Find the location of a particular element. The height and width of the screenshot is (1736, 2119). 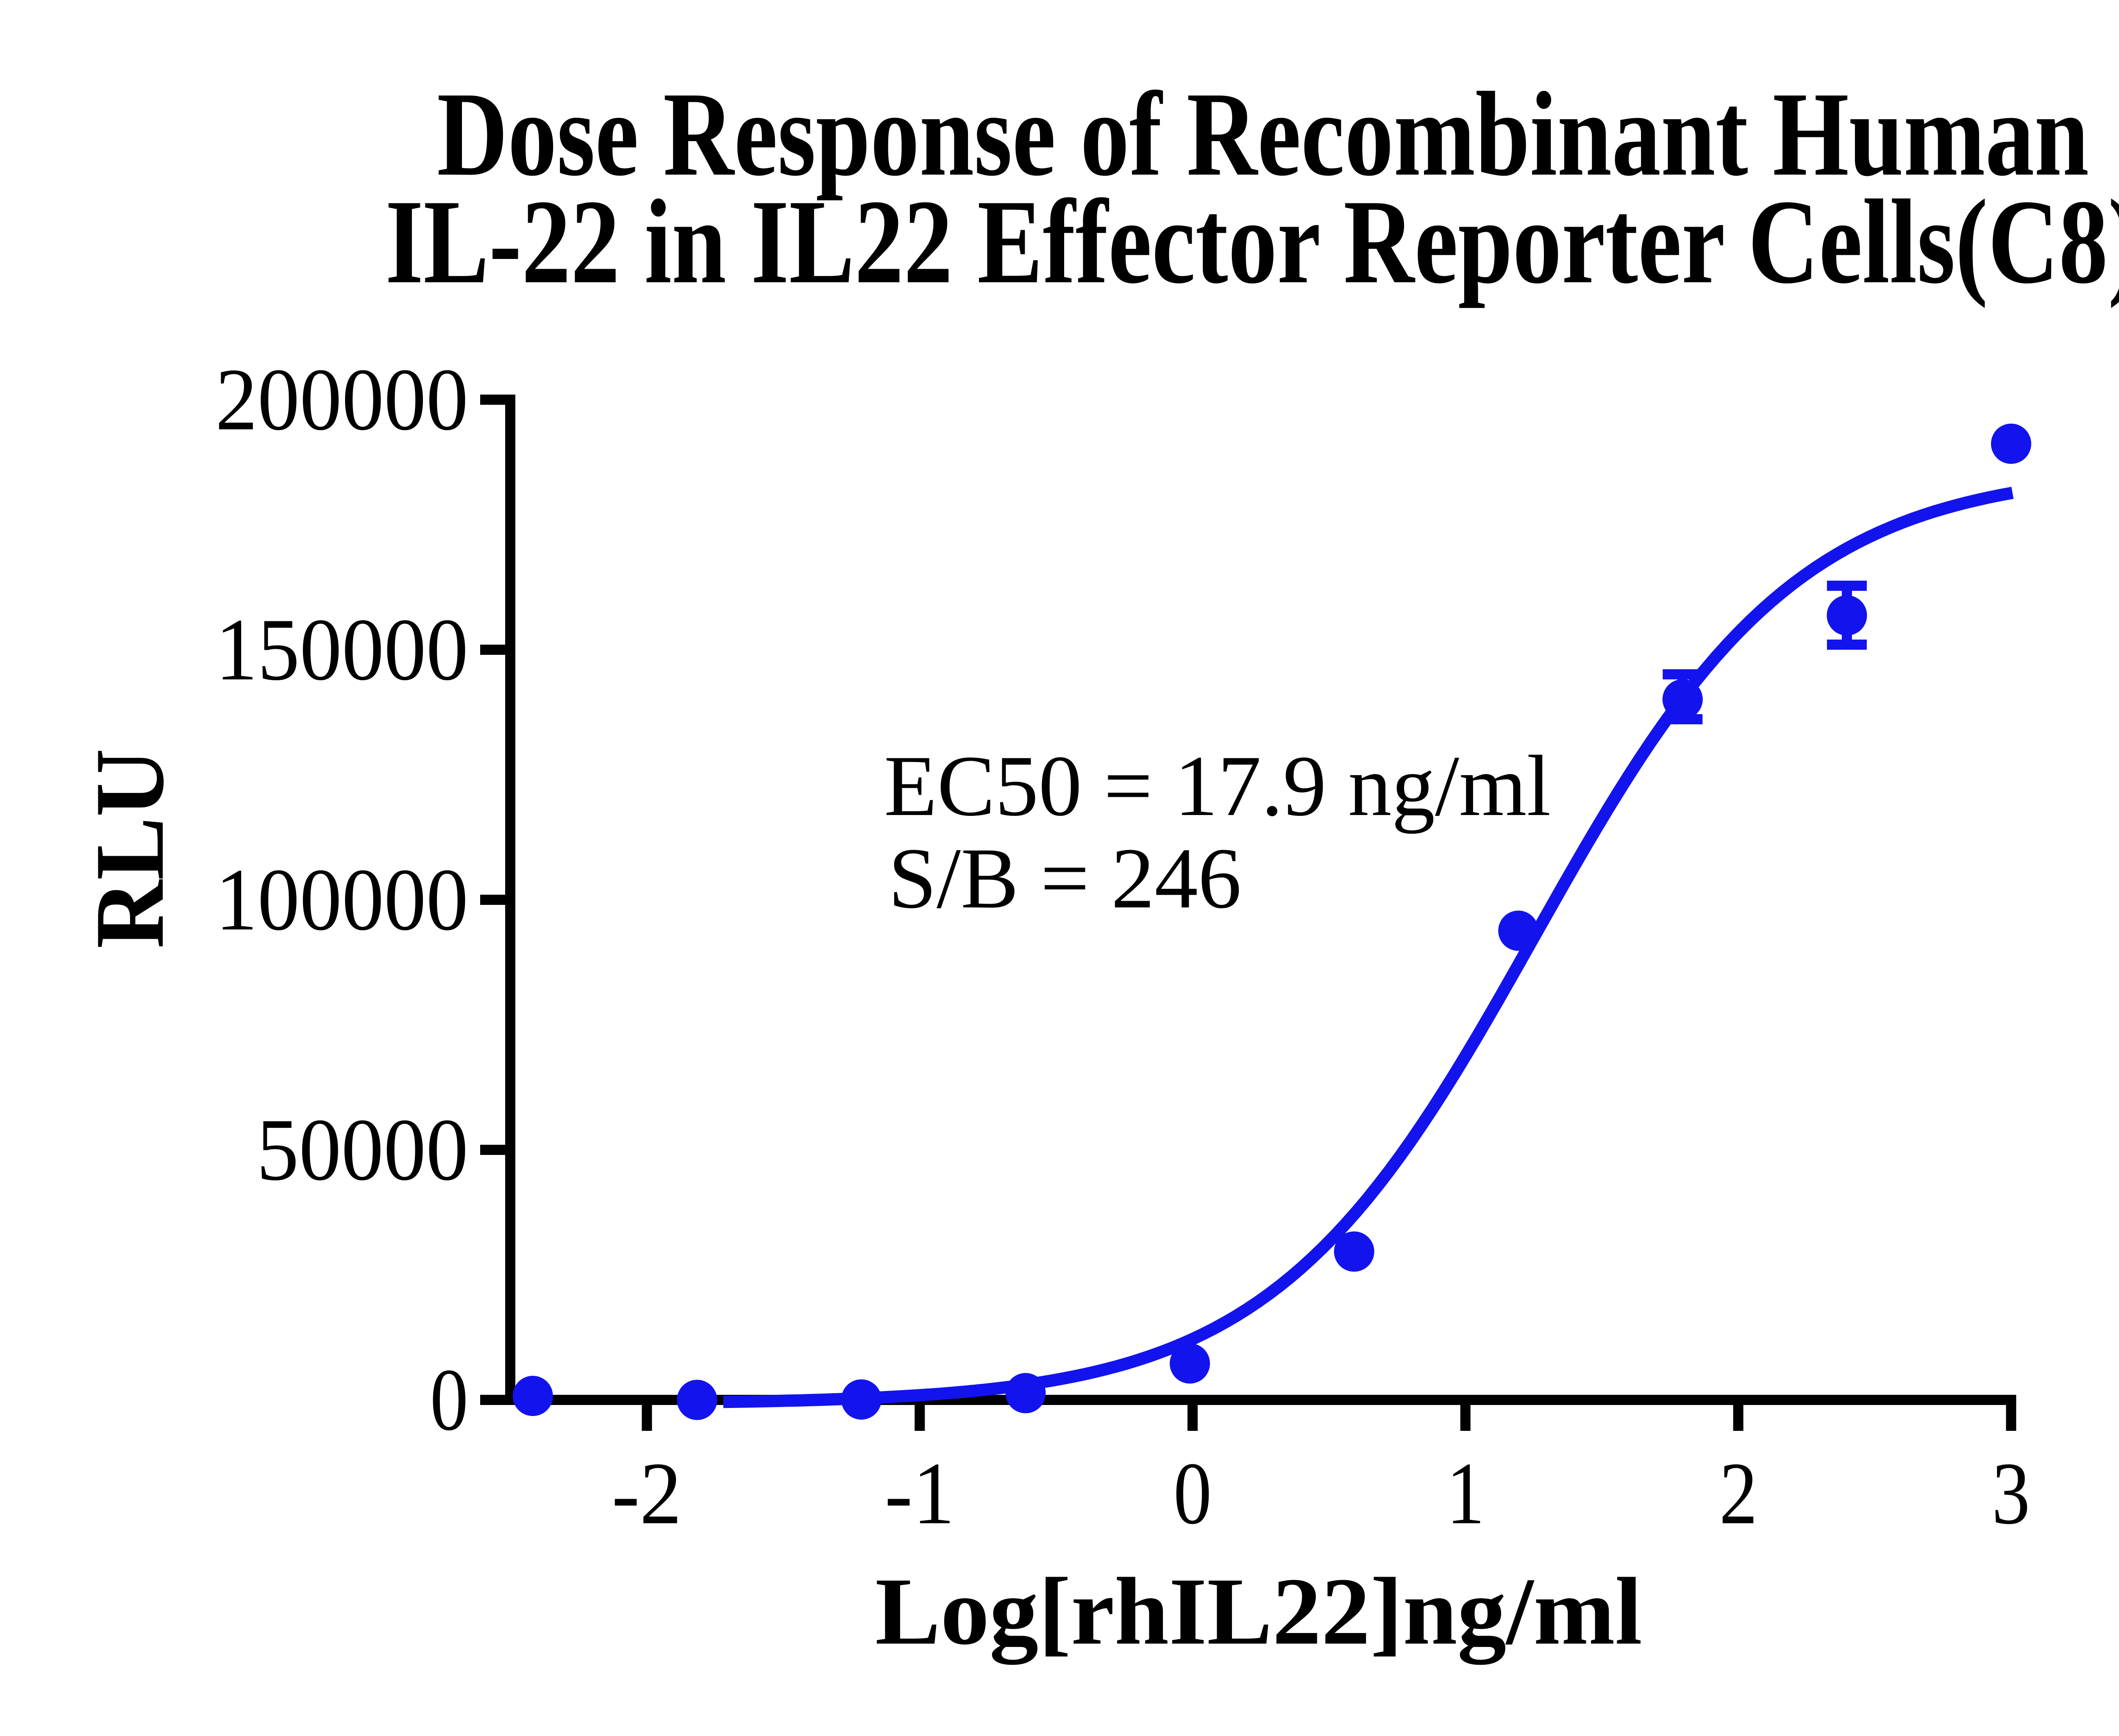

svg-text: Log[rhIL22]ng/ml is located at coordinates (1259, 1611).